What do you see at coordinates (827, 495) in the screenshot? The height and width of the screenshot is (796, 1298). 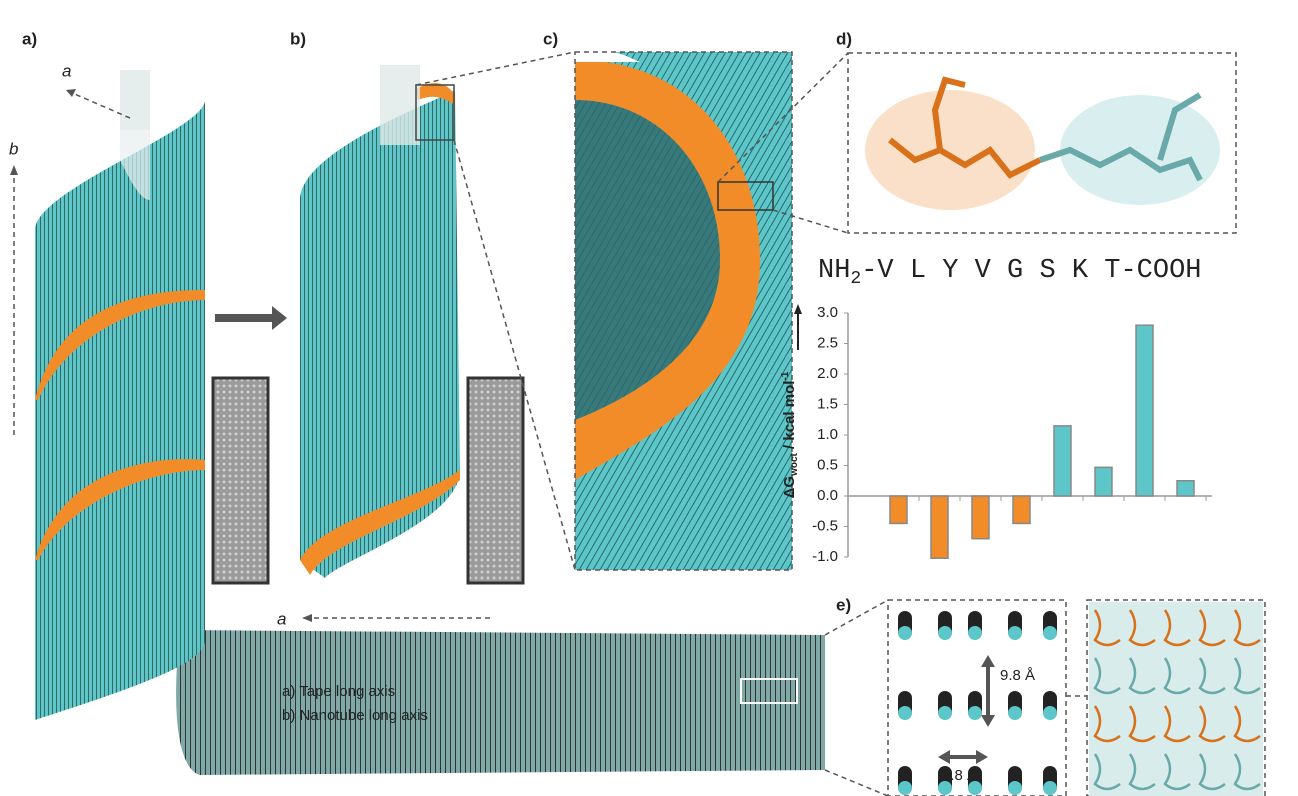 I see `y-tick-label: 0.0` at bounding box center [827, 495].